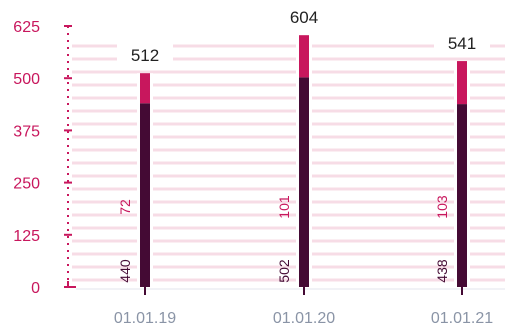 The width and height of the screenshot is (515, 330). I want to click on segment-label-top: 72, so click(125, 207).